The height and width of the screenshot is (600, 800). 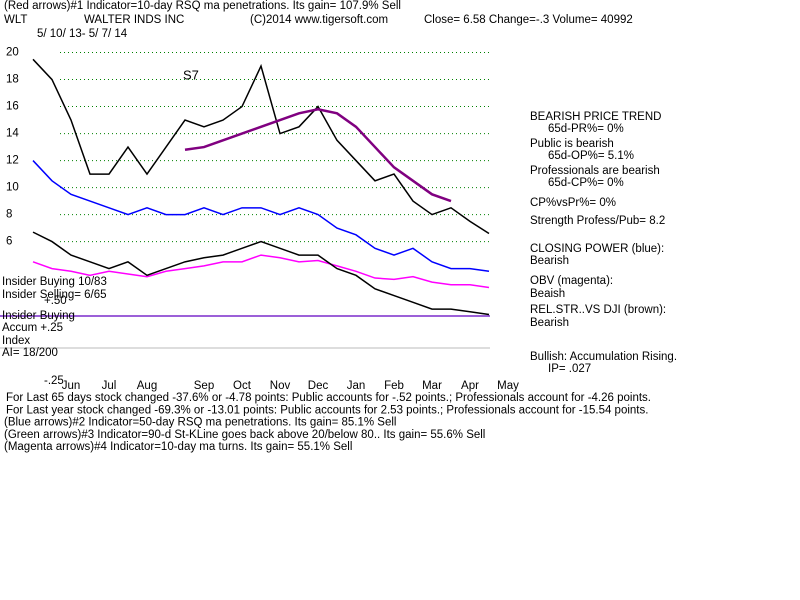 What do you see at coordinates (591, 156) in the screenshot?
I see `side-note: 65d-OP%= 5.1%` at bounding box center [591, 156].